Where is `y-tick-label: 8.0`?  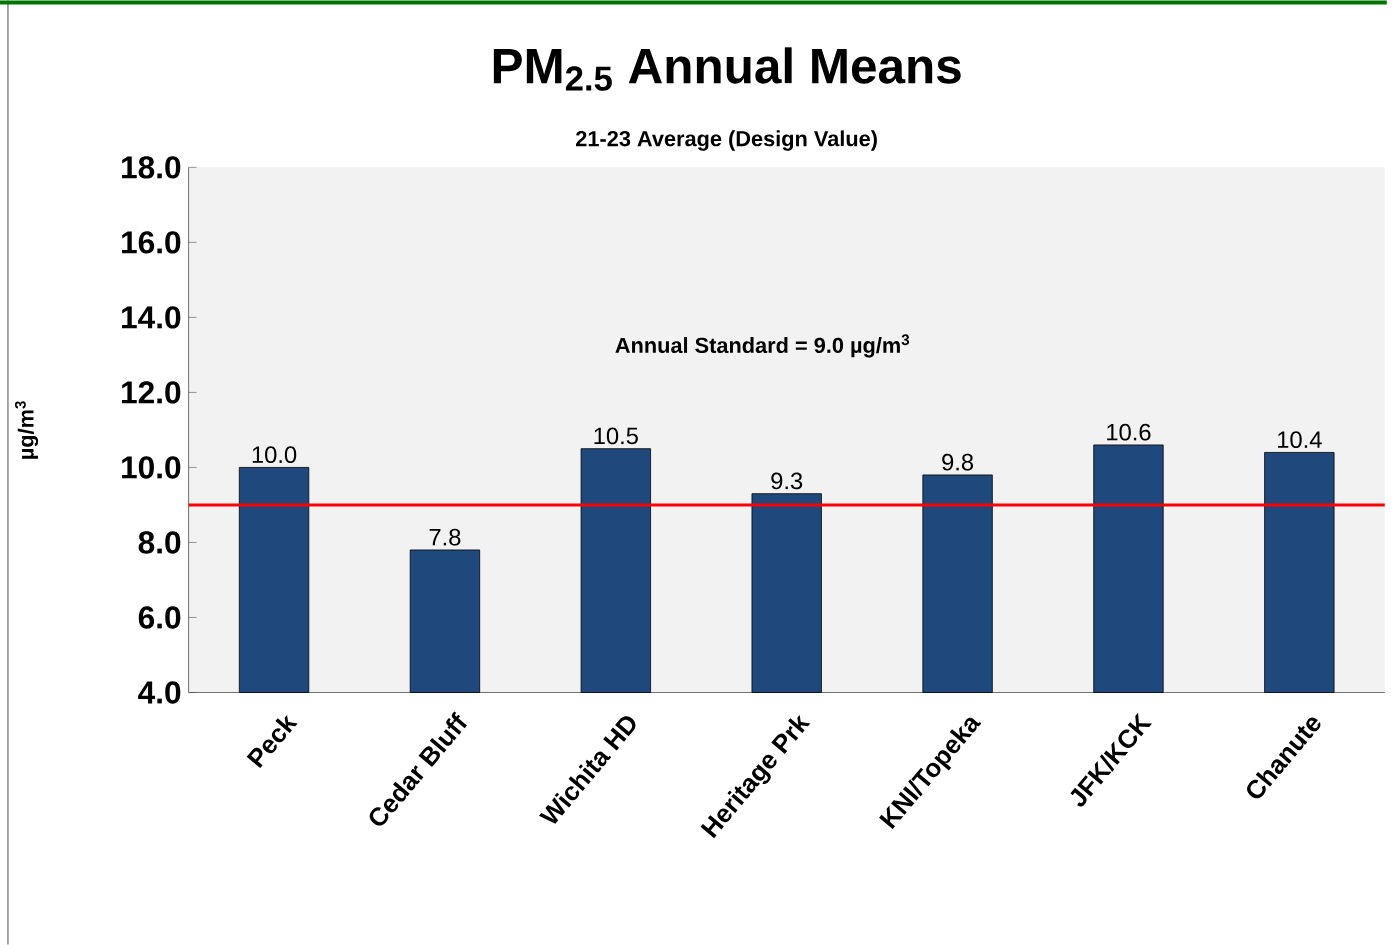
y-tick-label: 8.0 is located at coordinates (159, 542).